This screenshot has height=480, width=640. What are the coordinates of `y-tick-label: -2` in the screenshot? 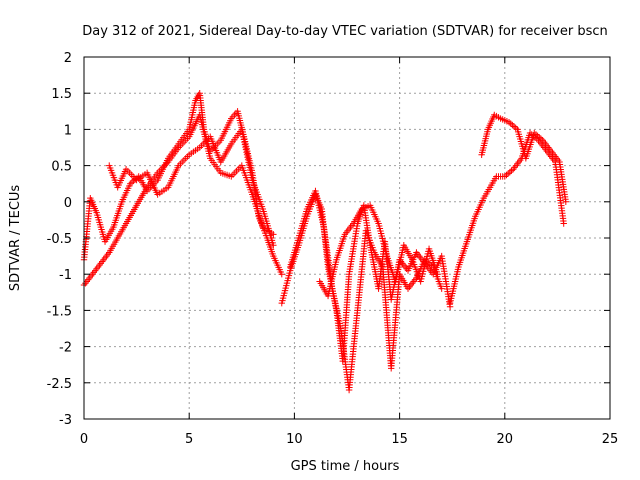 It's located at (65, 348).